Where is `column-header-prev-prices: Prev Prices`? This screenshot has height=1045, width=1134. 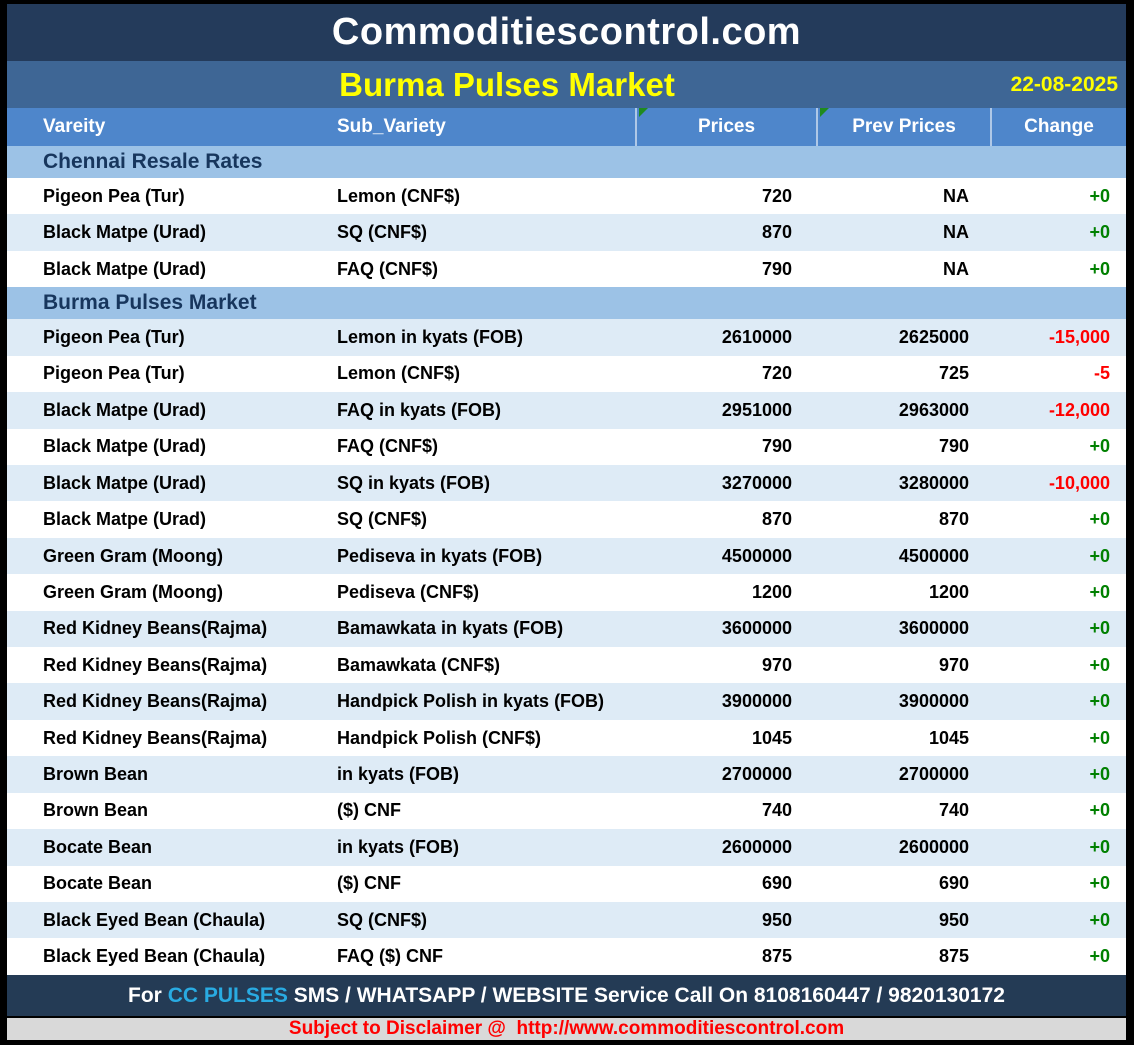
column-header-prev-prices: Prev Prices is located at coordinates (903, 127).